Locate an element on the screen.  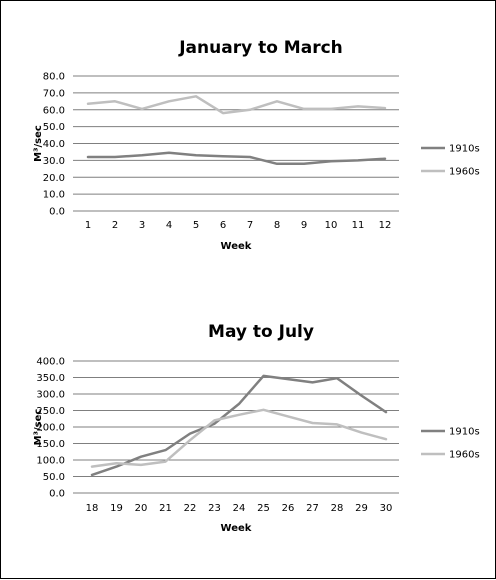
x-tick-label: 26 is located at coordinates (288, 508).